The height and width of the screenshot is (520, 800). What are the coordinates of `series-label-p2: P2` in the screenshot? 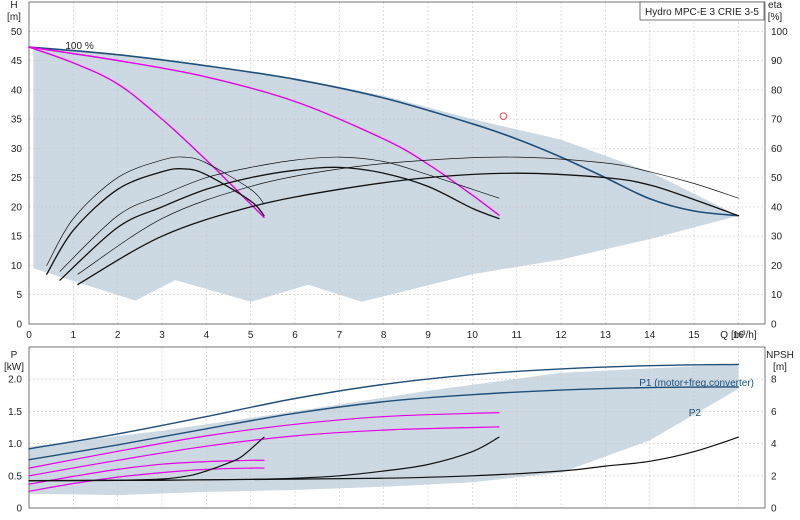 It's located at (695, 413).